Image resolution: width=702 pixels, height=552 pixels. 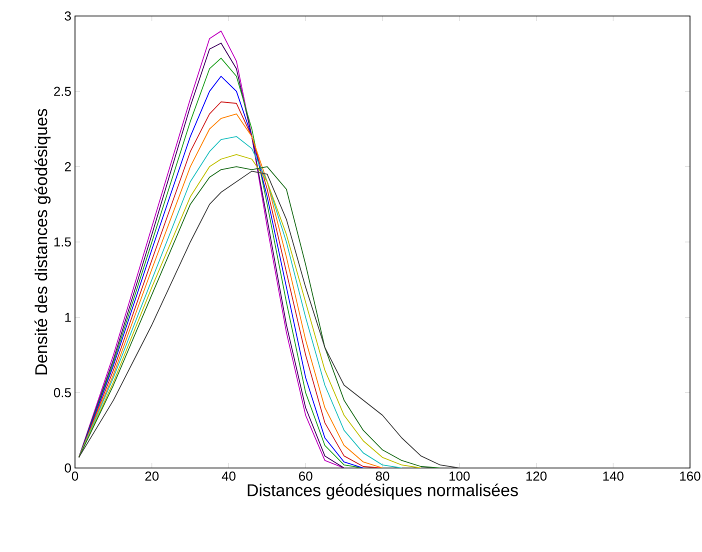 I want to click on y-tick-label: 0.5, so click(x=62, y=393).